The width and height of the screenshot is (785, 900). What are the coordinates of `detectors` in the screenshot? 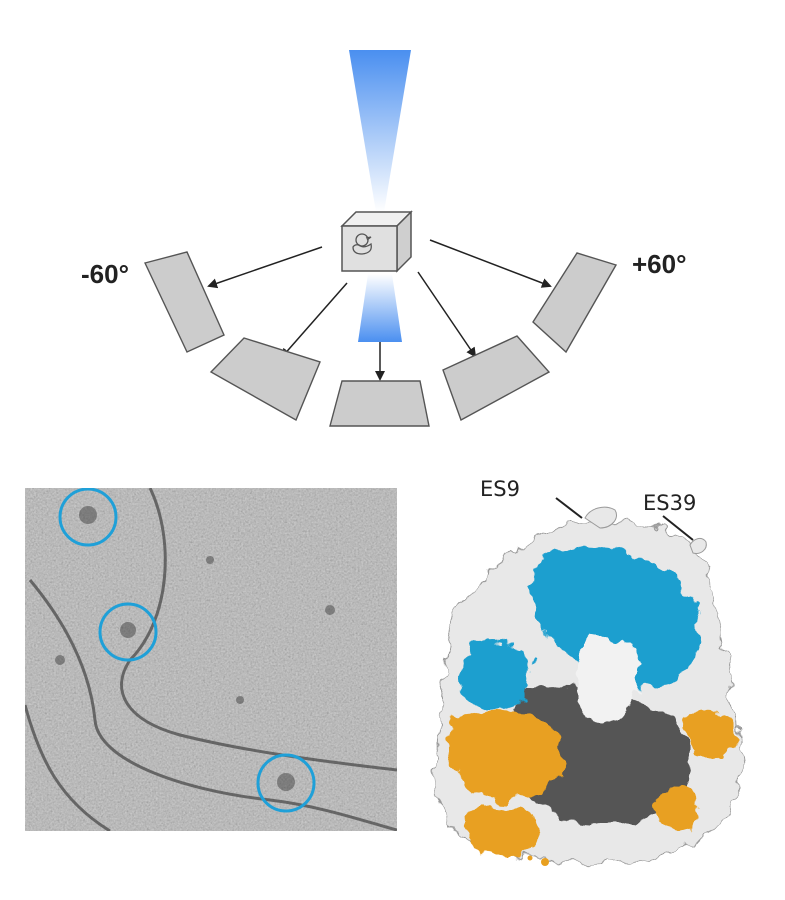 It's located at (381, 339).